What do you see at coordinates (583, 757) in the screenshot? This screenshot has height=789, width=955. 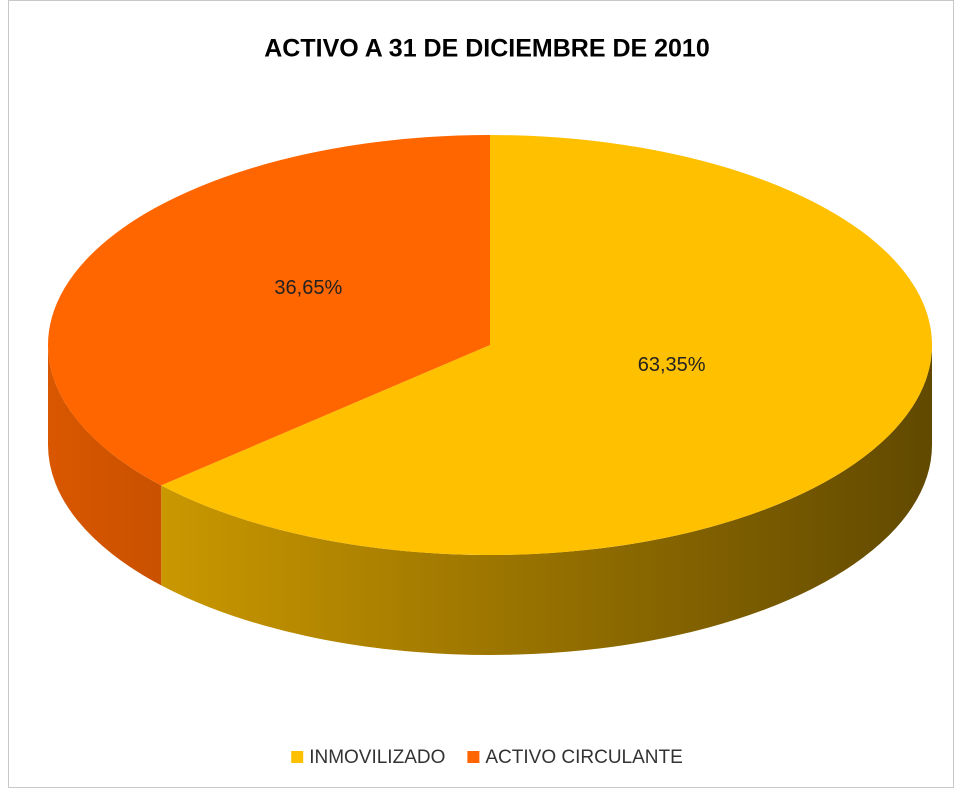 I see `legend-label: ACTIVO CIRCULANTE` at bounding box center [583, 757].